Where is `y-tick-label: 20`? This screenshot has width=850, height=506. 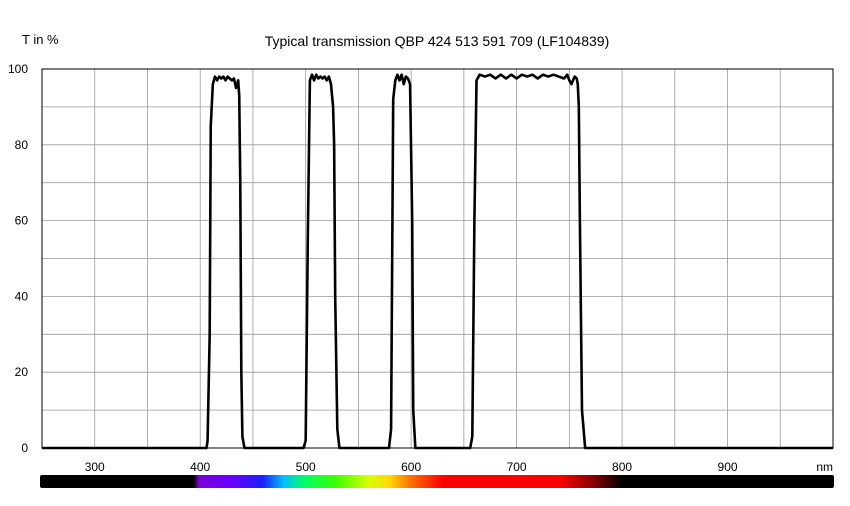
y-tick-label: 20 is located at coordinates (22, 372).